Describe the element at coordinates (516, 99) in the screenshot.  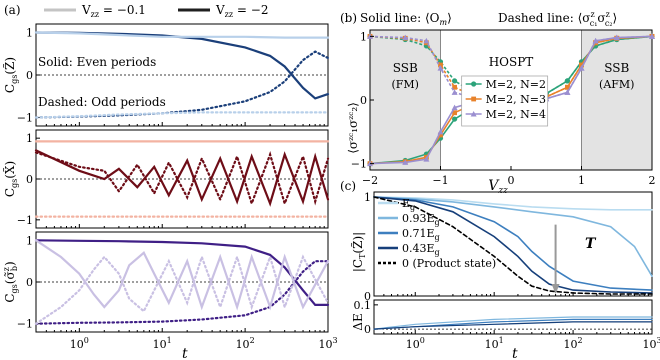
I see `legend-text-1: M=2, N=3` at that location.